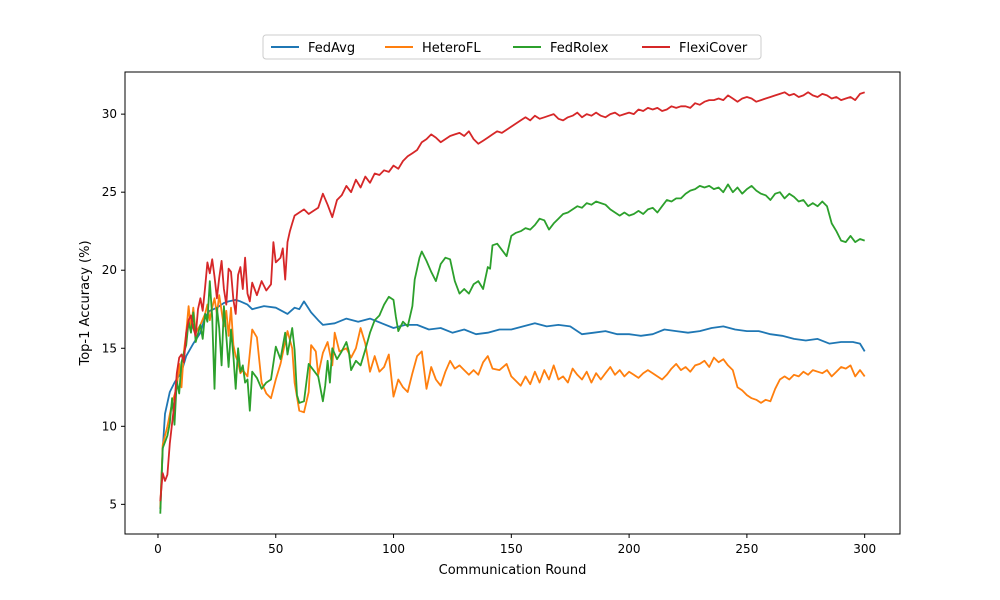 This screenshot has width=1000, height=600. I want to click on y-tick-label: 20, so click(109, 270).